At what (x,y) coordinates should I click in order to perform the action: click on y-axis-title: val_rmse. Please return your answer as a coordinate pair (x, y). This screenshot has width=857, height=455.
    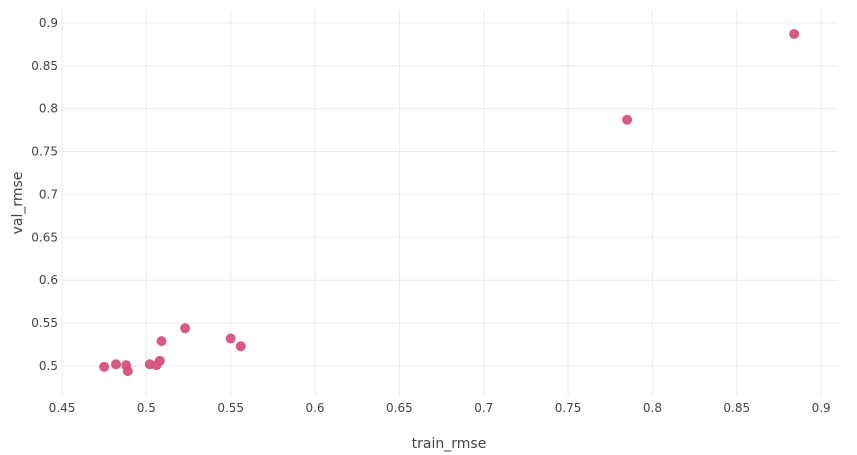
    Looking at the image, I should click on (18, 203).